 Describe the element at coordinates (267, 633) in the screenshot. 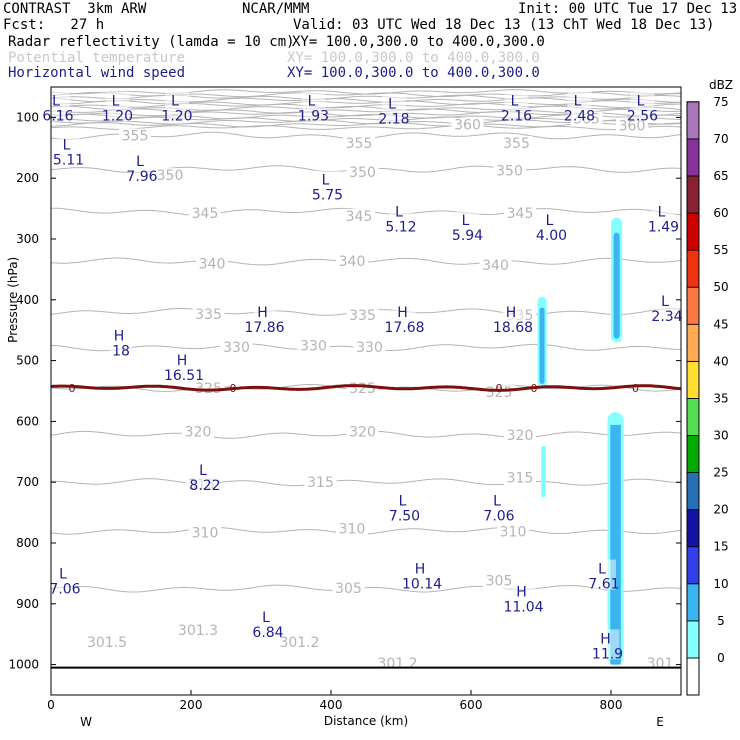

I see `wind-extremum-value: 6.84` at that location.